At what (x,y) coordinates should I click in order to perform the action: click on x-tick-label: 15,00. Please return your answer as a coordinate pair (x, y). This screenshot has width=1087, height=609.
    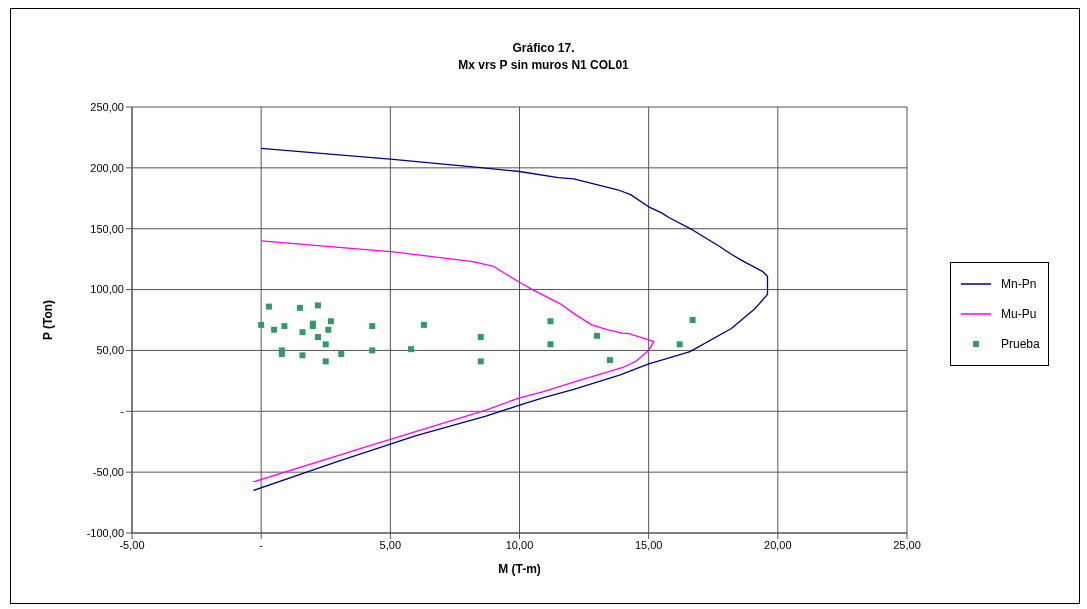
    Looking at the image, I should click on (648, 544).